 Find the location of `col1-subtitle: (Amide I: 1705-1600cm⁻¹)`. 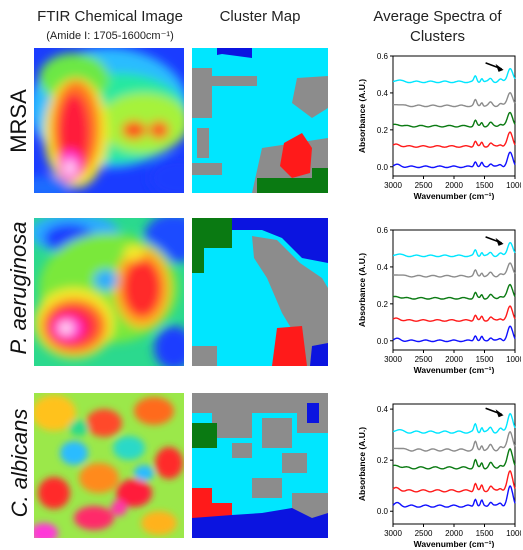

col1-subtitle: (Amide I: 1705-1600cm⁻¹) is located at coordinates (110, 36).